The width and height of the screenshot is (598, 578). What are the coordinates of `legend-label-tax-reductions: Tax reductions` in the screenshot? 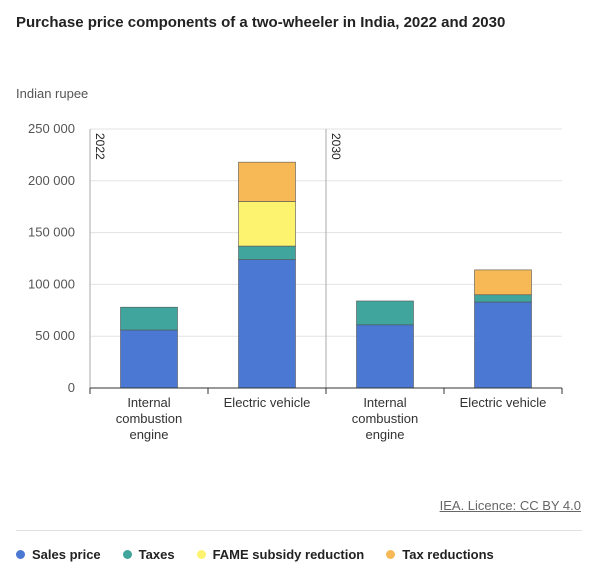 It's located at (448, 554).